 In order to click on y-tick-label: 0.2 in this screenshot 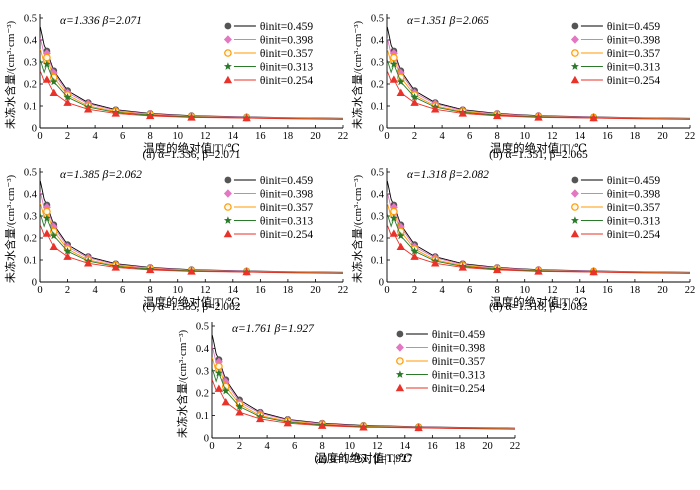, I will do `click(30, 239)`.